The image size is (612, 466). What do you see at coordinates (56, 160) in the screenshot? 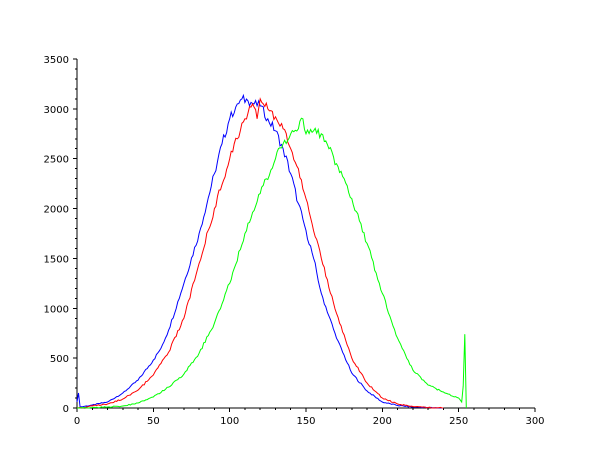
I see `y-tick-label: 2500` at bounding box center [56, 160].